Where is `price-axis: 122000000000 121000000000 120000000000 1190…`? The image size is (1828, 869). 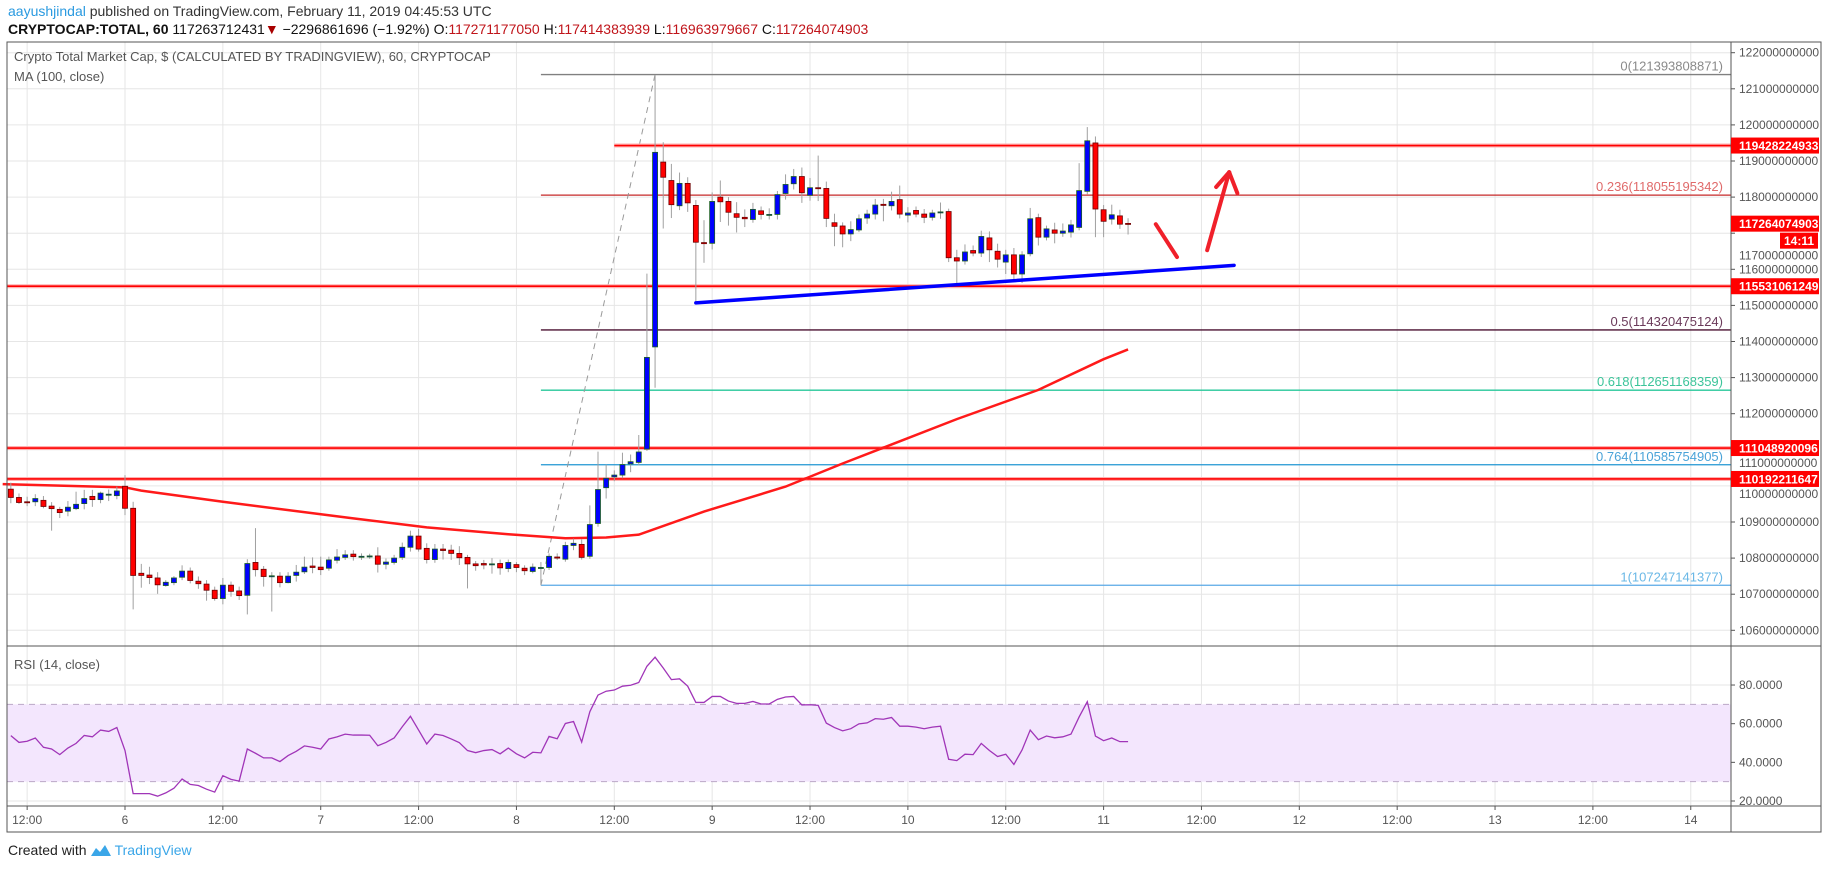 price-axis: 122000000000 121000000000 120000000000 1190… is located at coordinates (1775, 427).